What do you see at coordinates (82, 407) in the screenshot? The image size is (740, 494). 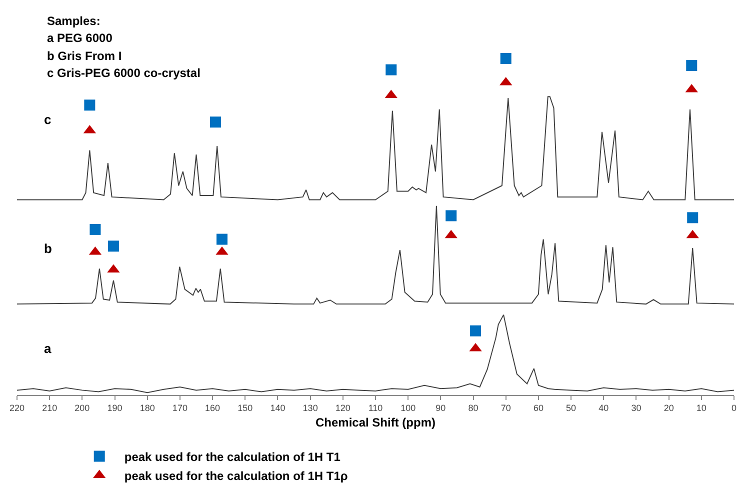 I see `x-tick-label: 200` at bounding box center [82, 407].